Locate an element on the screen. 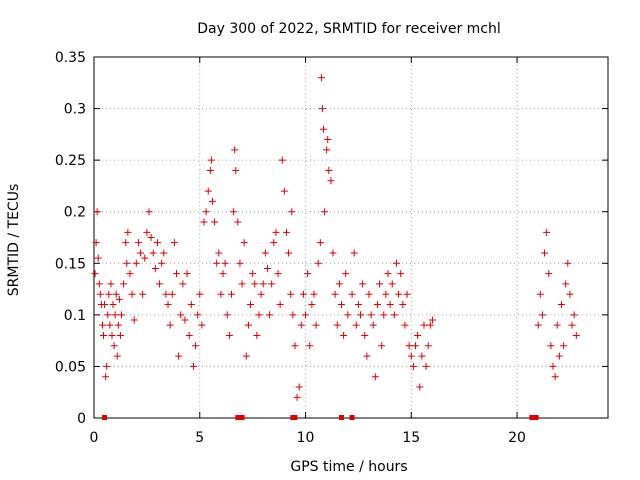 The width and height of the screenshot is (640, 480). y-tick-label: 0.2 is located at coordinates (75, 213).